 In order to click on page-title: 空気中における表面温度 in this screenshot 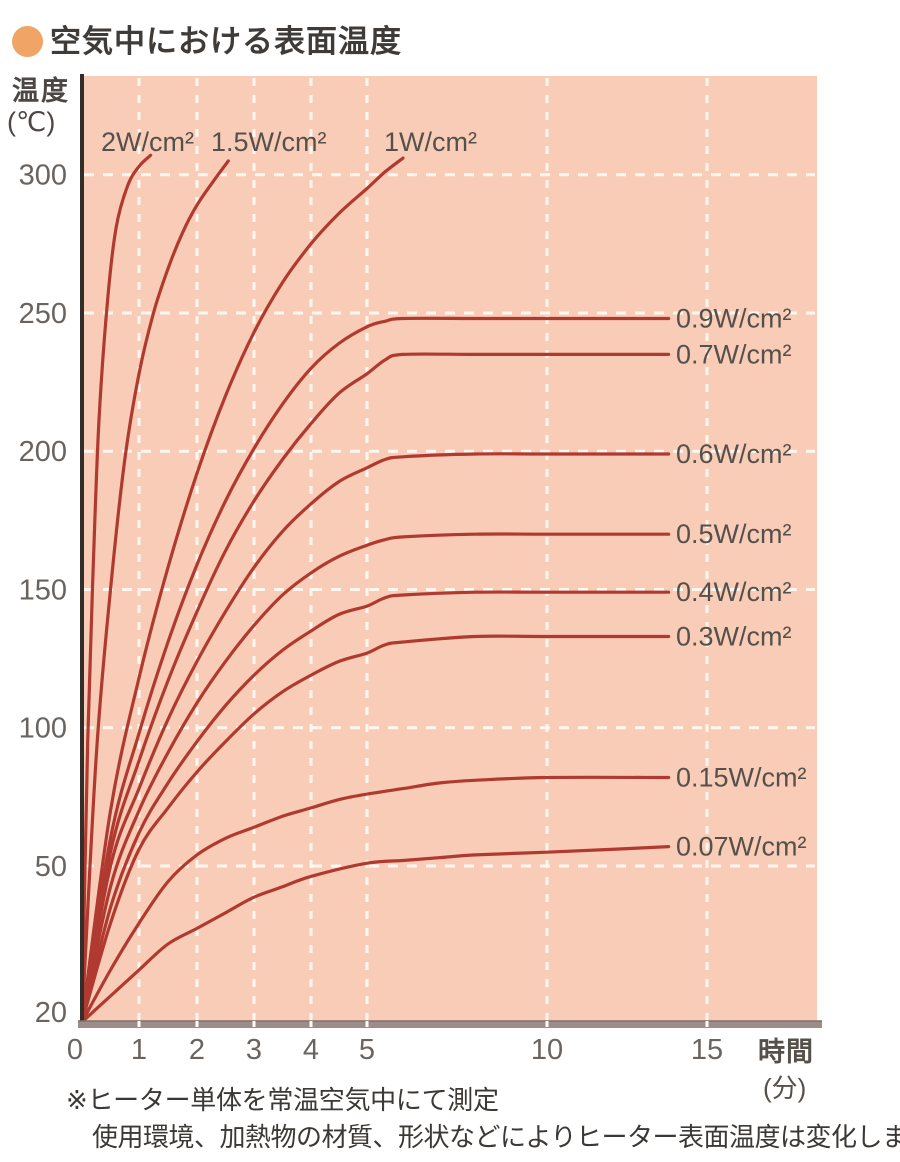, I will do `click(226, 41)`.